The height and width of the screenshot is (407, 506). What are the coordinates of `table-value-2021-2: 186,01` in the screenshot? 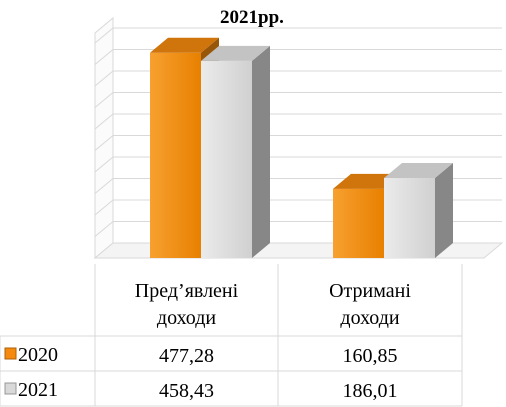 It's located at (370, 391).